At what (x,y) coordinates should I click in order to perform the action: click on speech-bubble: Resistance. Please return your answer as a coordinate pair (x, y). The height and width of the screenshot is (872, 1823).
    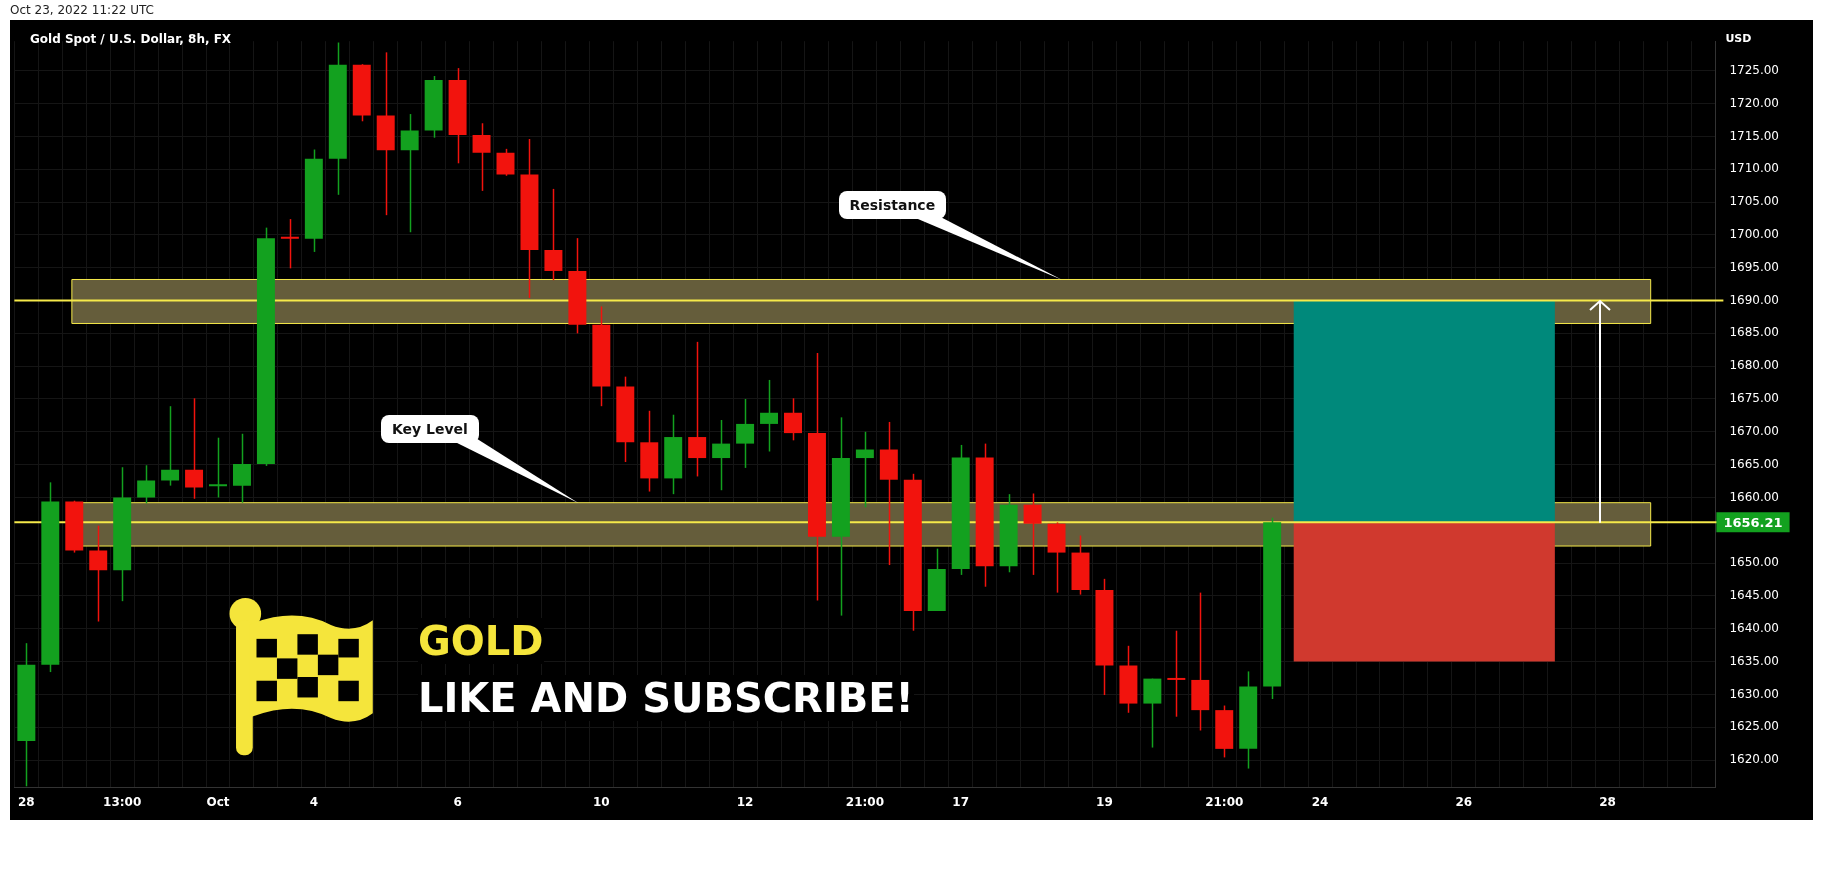
    Looking at the image, I should click on (950, 235).